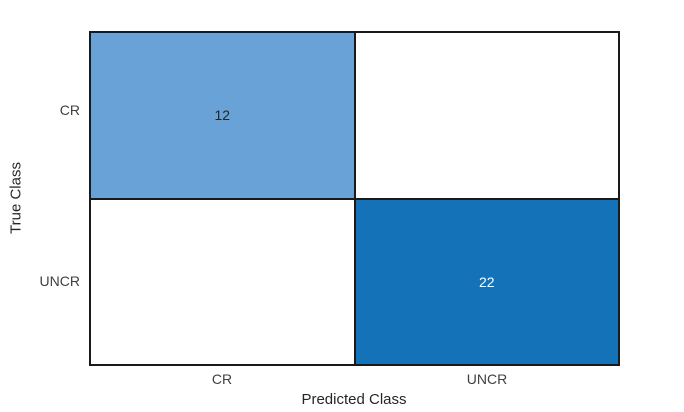  What do you see at coordinates (59, 281) in the screenshot?
I see `y-tick-uncr: UNCR` at bounding box center [59, 281].